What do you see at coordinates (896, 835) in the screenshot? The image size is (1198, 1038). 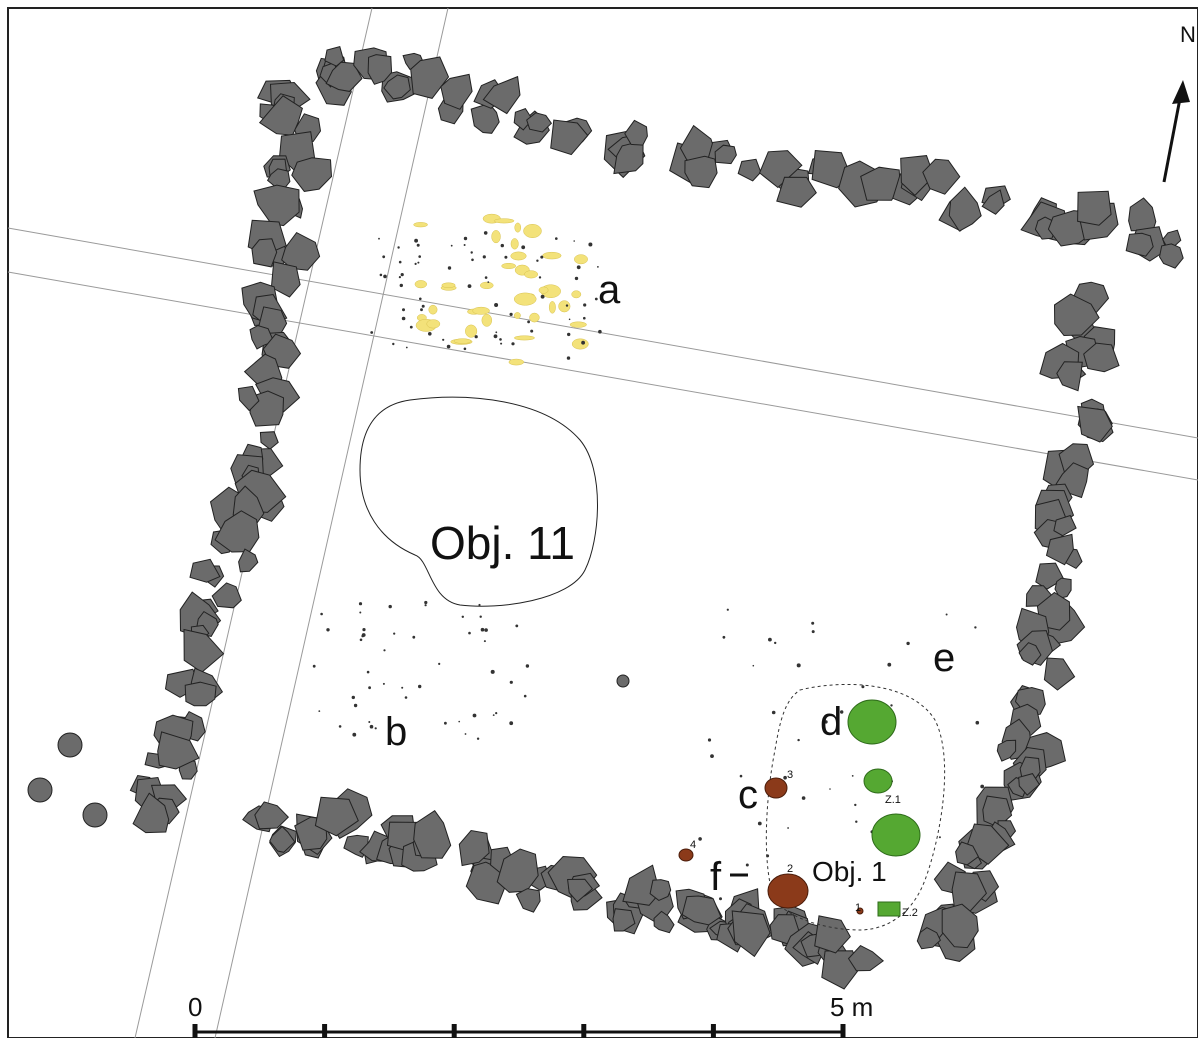 I see `hearth-large` at bounding box center [896, 835].